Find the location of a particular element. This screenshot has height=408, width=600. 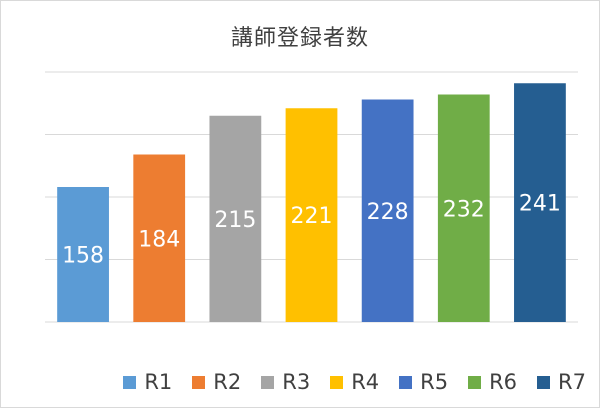

data-label-r3: 215 is located at coordinates (235, 220).